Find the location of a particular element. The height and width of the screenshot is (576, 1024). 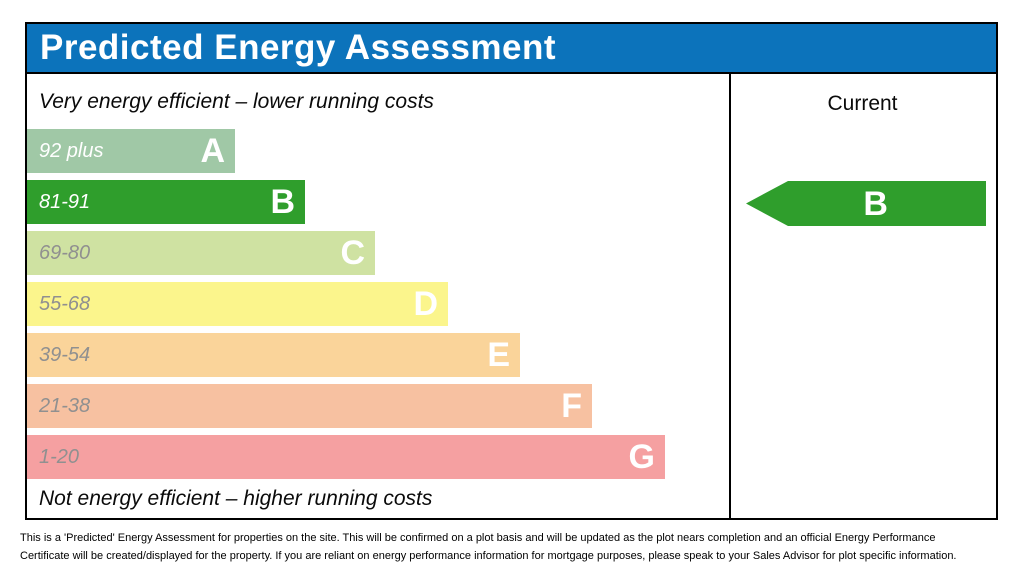

band-letter: C is located at coordinates (352, 253).